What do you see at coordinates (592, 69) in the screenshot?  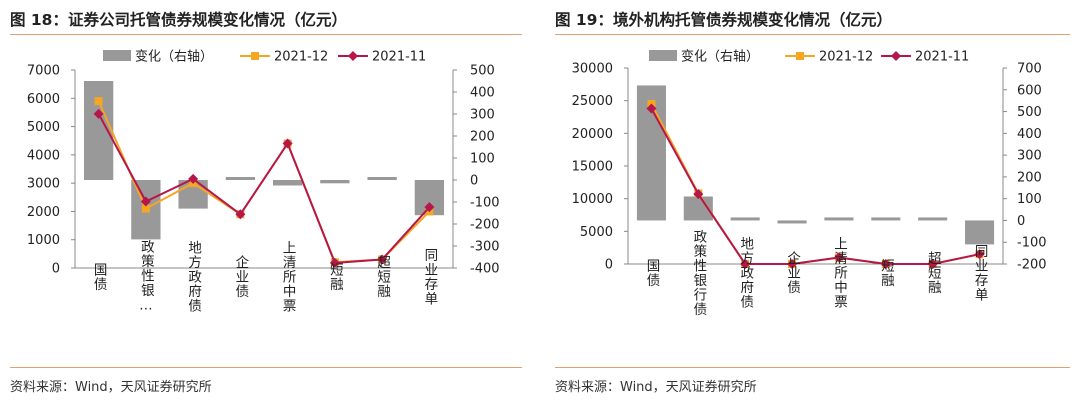 I see `y-left-tick-label: 30000` at bounding box center [592, 69].